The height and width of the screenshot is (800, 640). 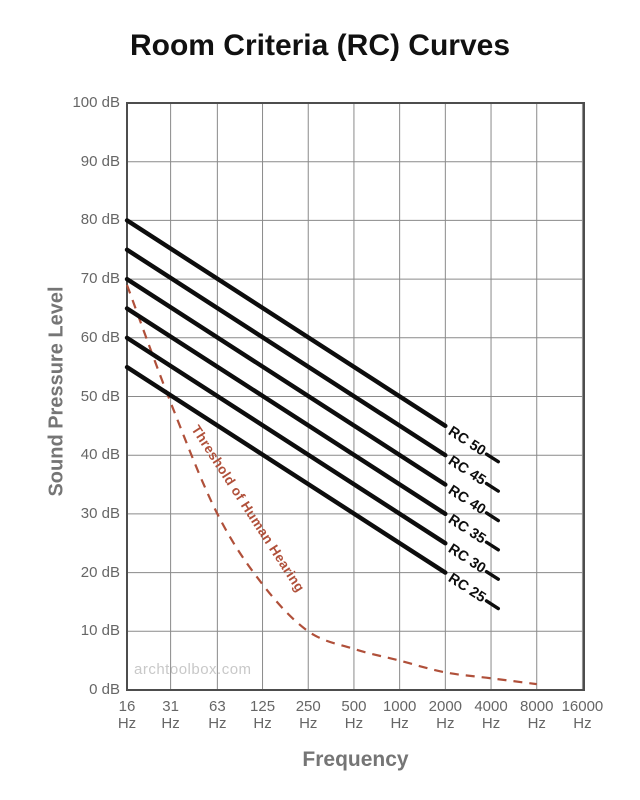 What do you see at coordinates (537, 706) in the screenshot?
I see `x-tick-value: 8000` at bounding box center [537, 706].